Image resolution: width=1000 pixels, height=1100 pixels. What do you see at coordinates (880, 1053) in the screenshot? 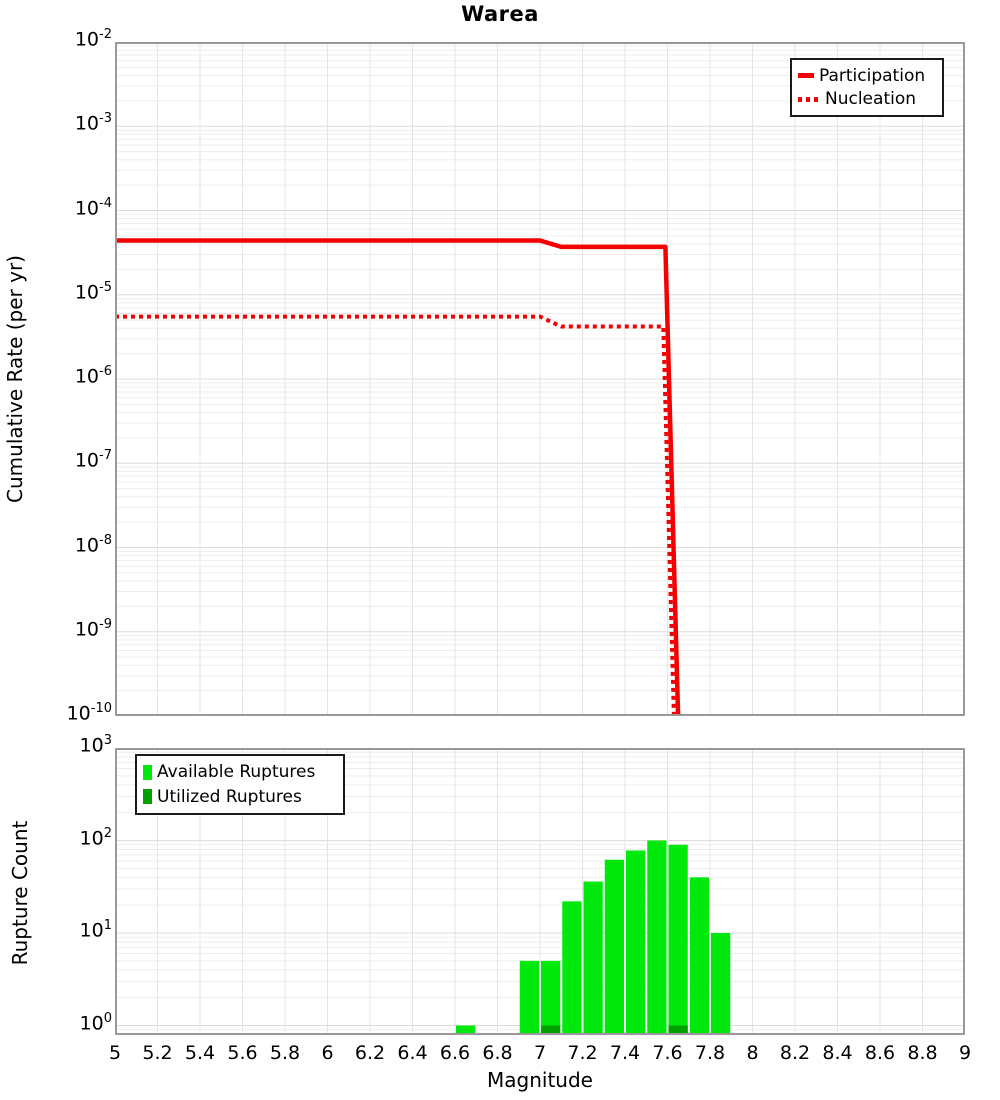
I see `x-tick-label: 8.6` at bounding box center [880, 1053].